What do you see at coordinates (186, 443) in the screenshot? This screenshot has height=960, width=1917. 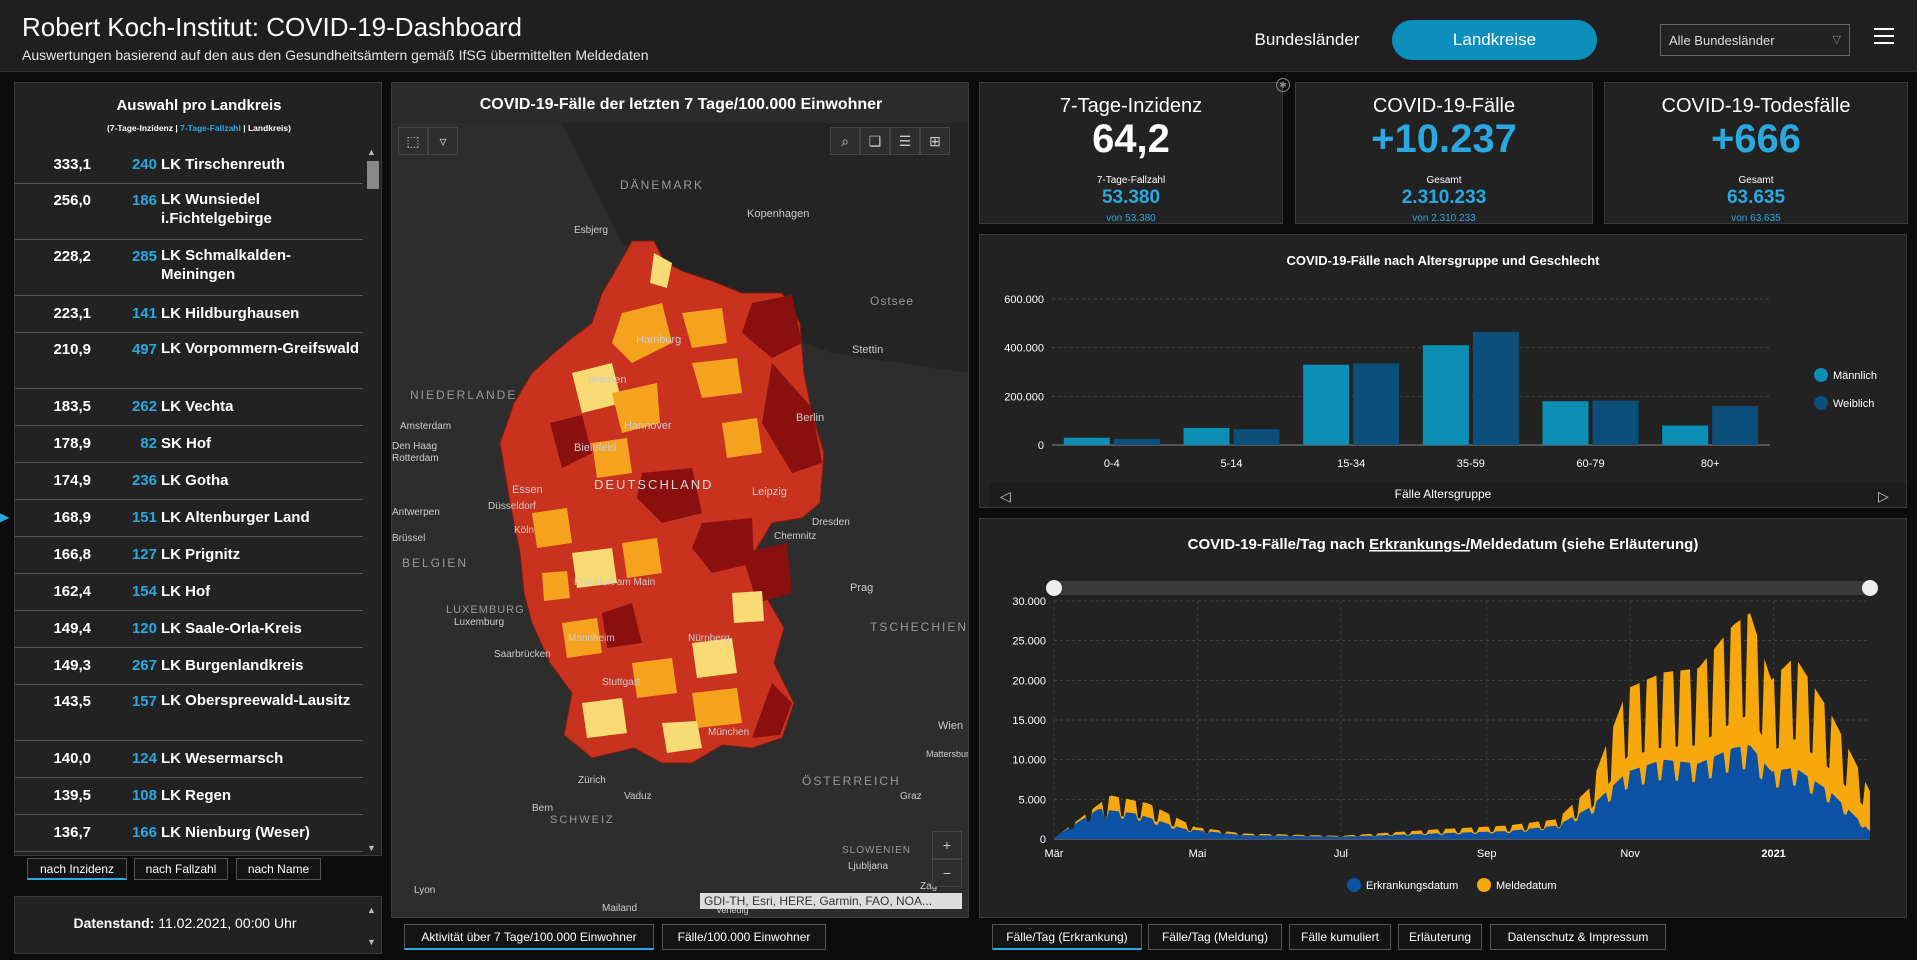 I see `list-item-name: SK Hof` at bounding box center [186, 443].